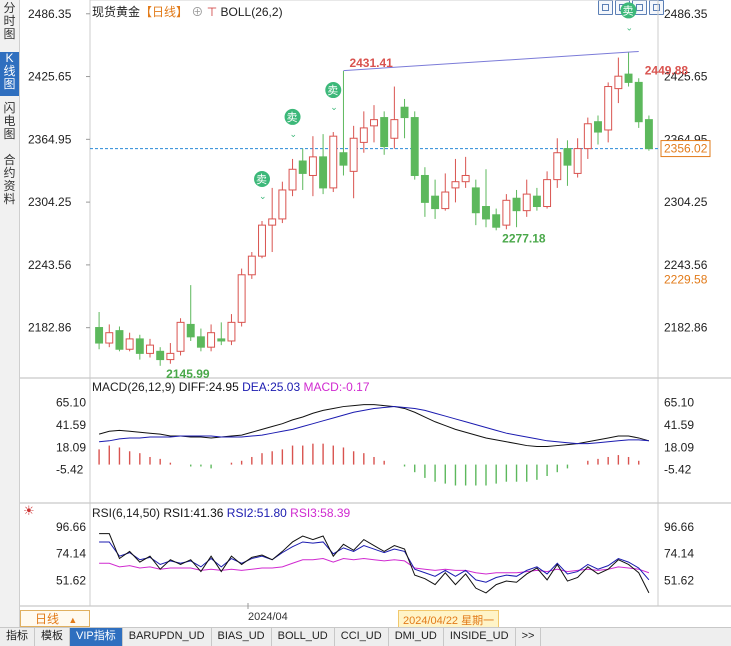 The image size is (731, 646). What do you see at coordinates (197, 12) in the screenshot?
I see `add-circle-icon: ⊕` at bounding box center [197, 12].